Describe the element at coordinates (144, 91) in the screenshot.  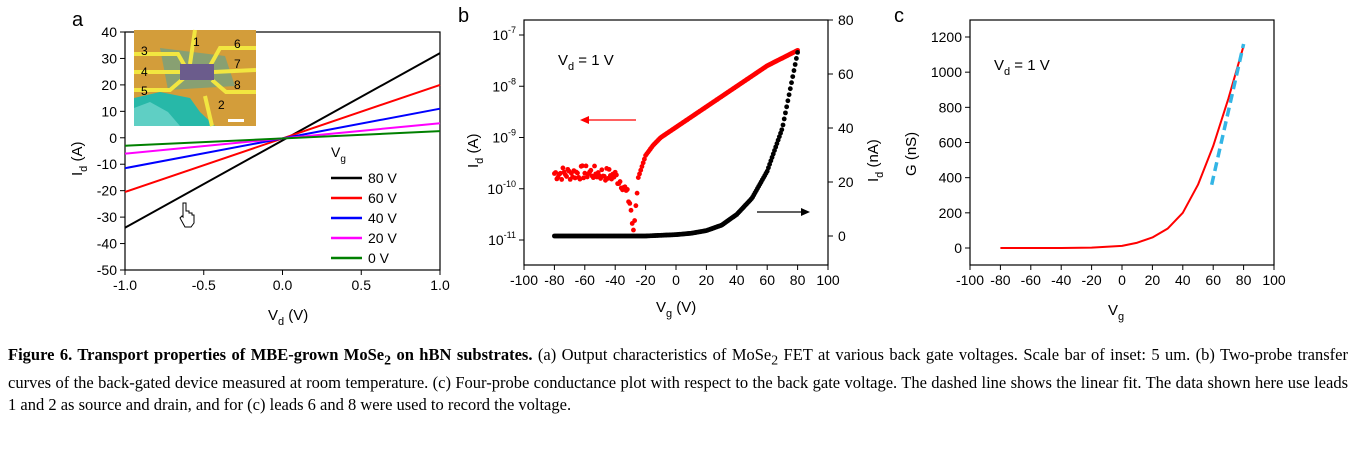
I see `inset-lead-5: 5` at that location.